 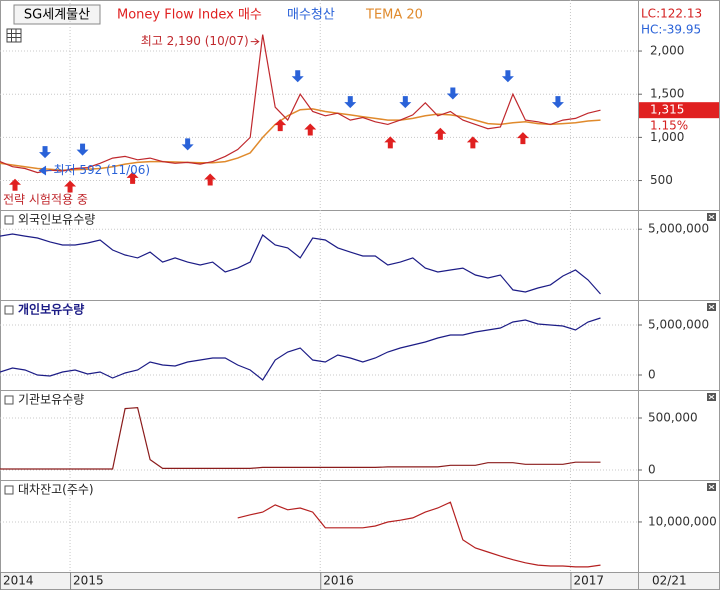 What do you see at coordinates (667, 137) in the screenshot?
I see `y-tick-label: 1,000` at bounding box center [667, 137].